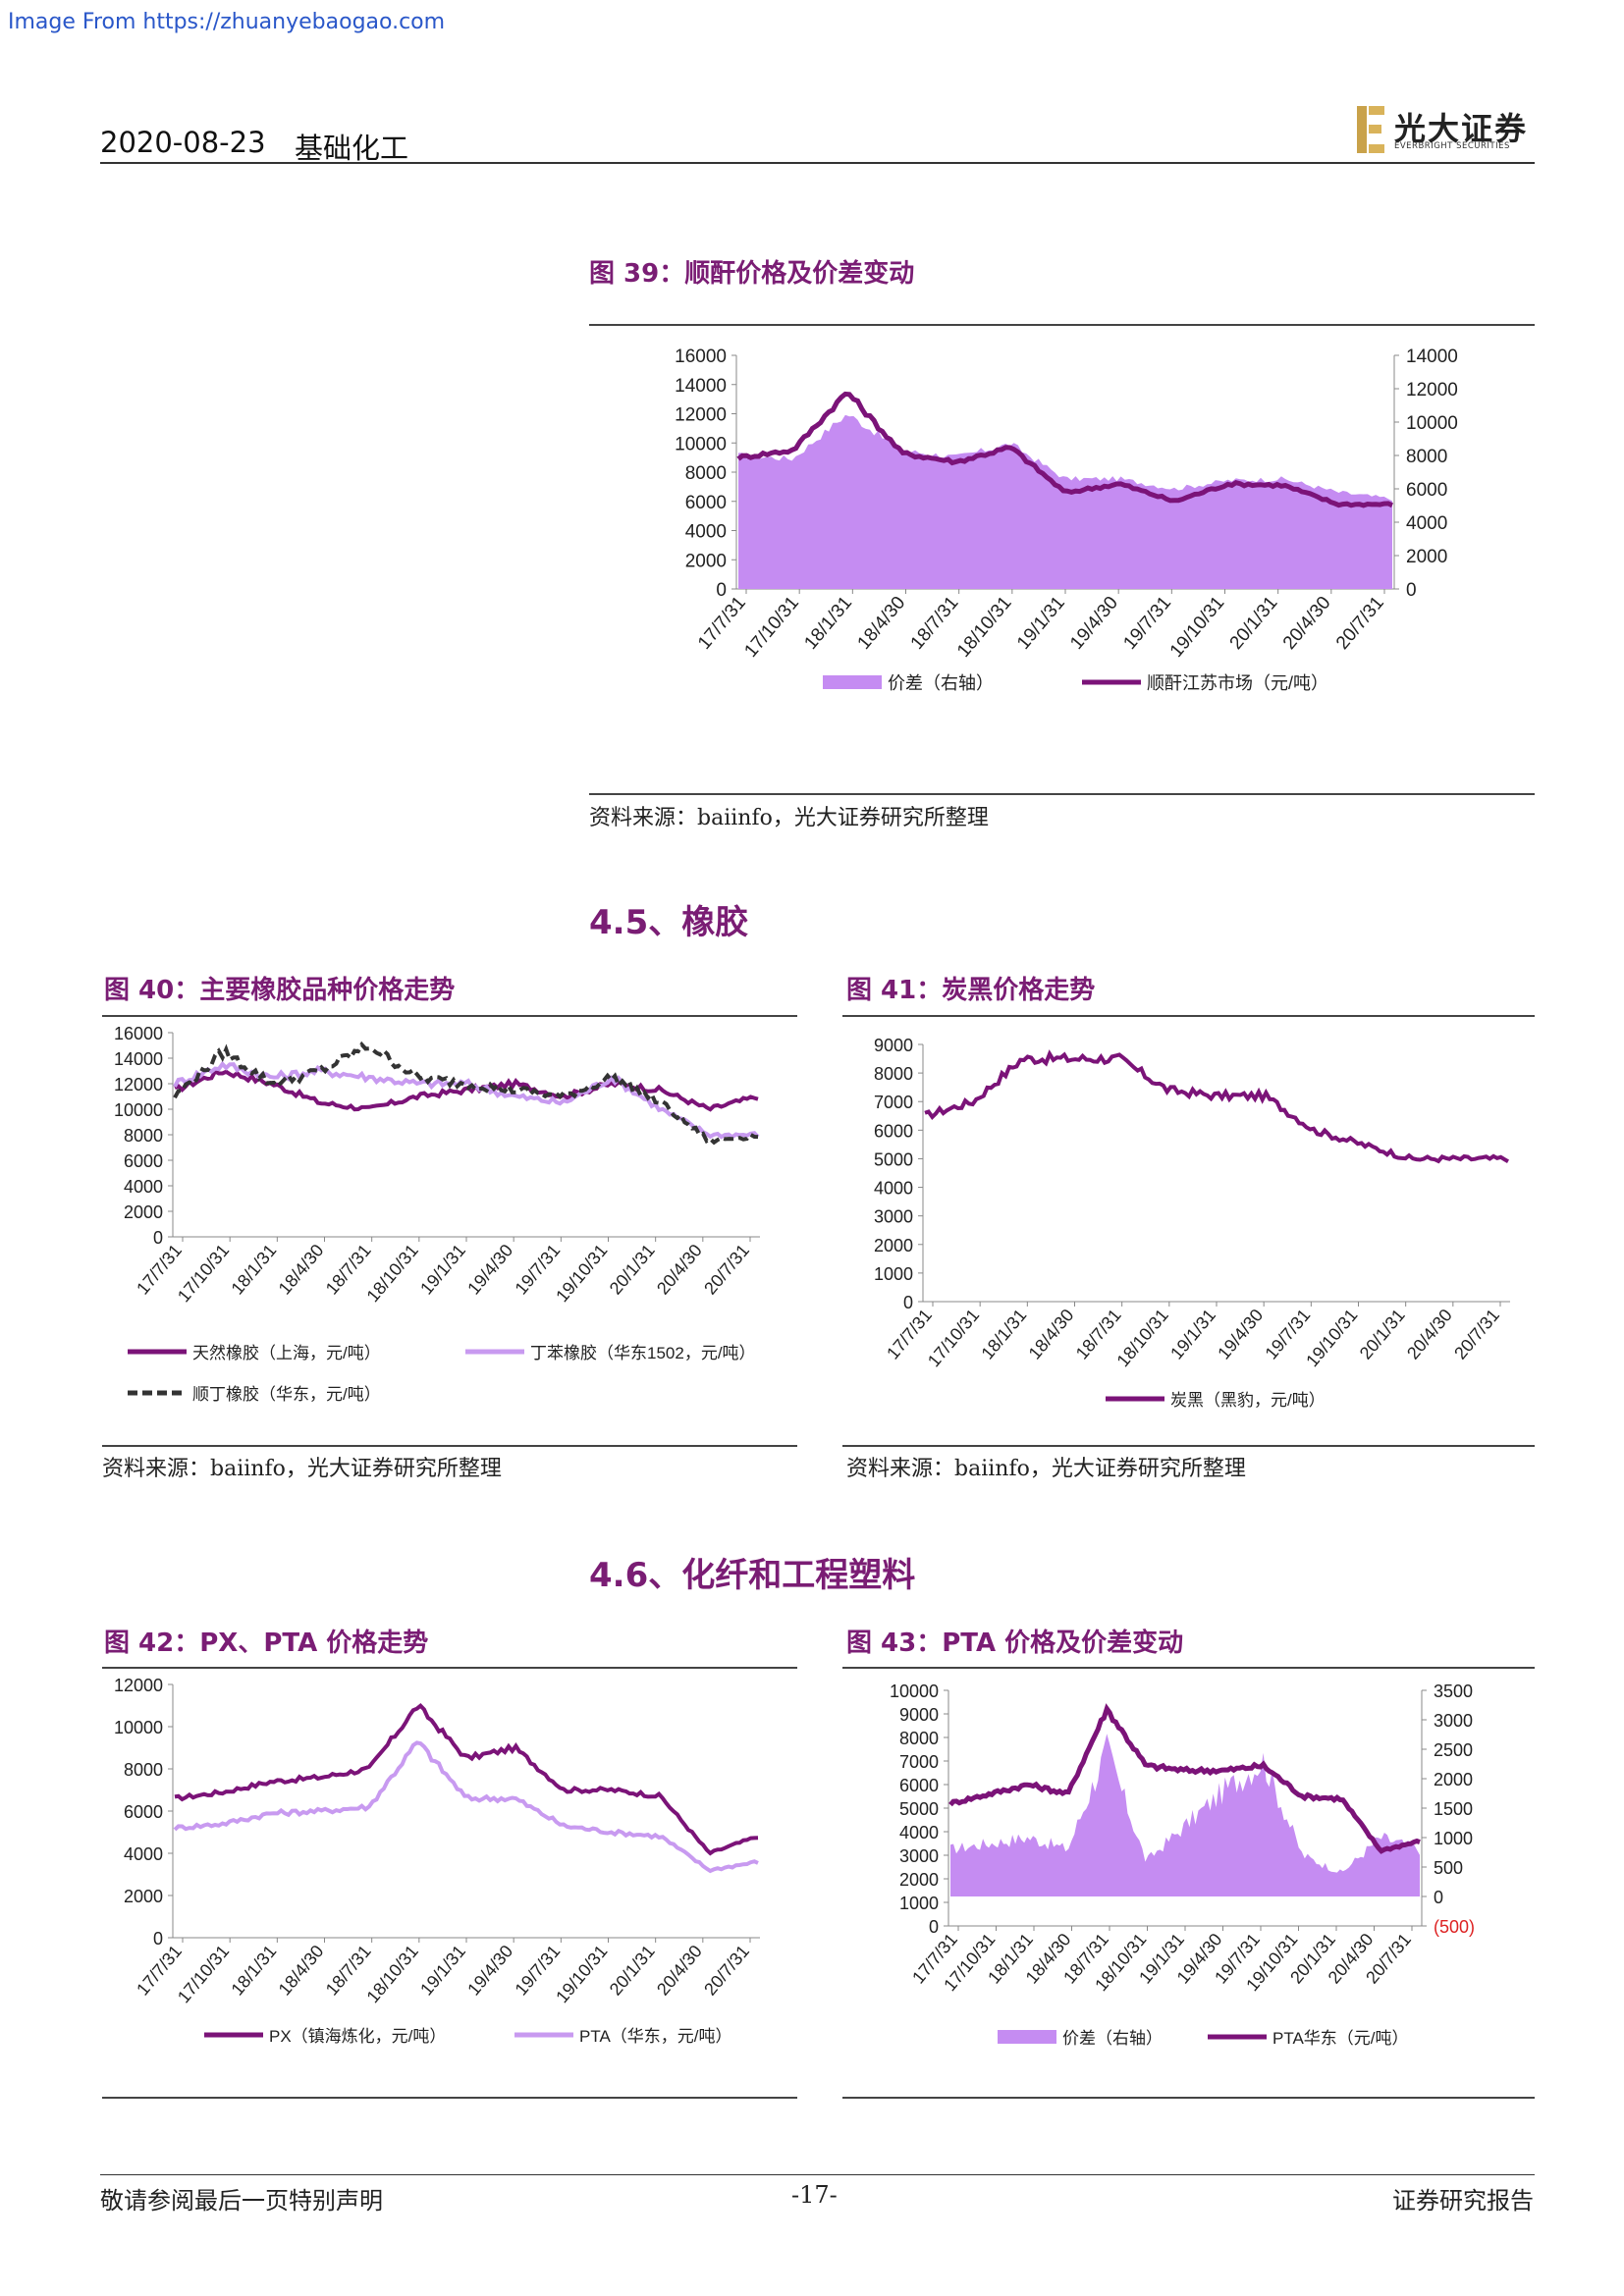  What do you see at coordinates (817, 163) in the screenshot?
I see `header-divider` at bounding box center [817, 163].